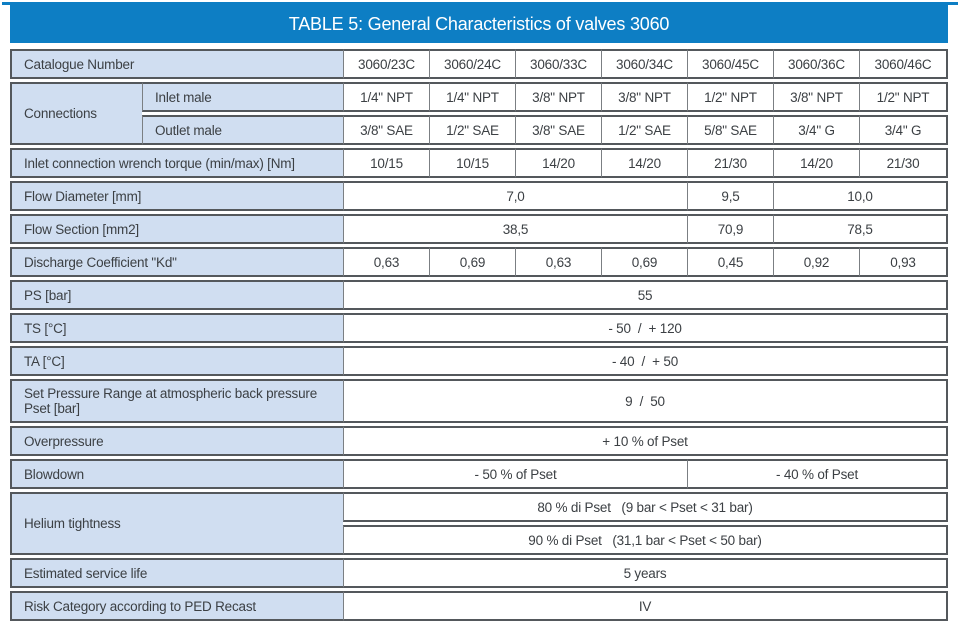  I want to click on catalogue-number-value: 3060/45C, so click(730, 64).